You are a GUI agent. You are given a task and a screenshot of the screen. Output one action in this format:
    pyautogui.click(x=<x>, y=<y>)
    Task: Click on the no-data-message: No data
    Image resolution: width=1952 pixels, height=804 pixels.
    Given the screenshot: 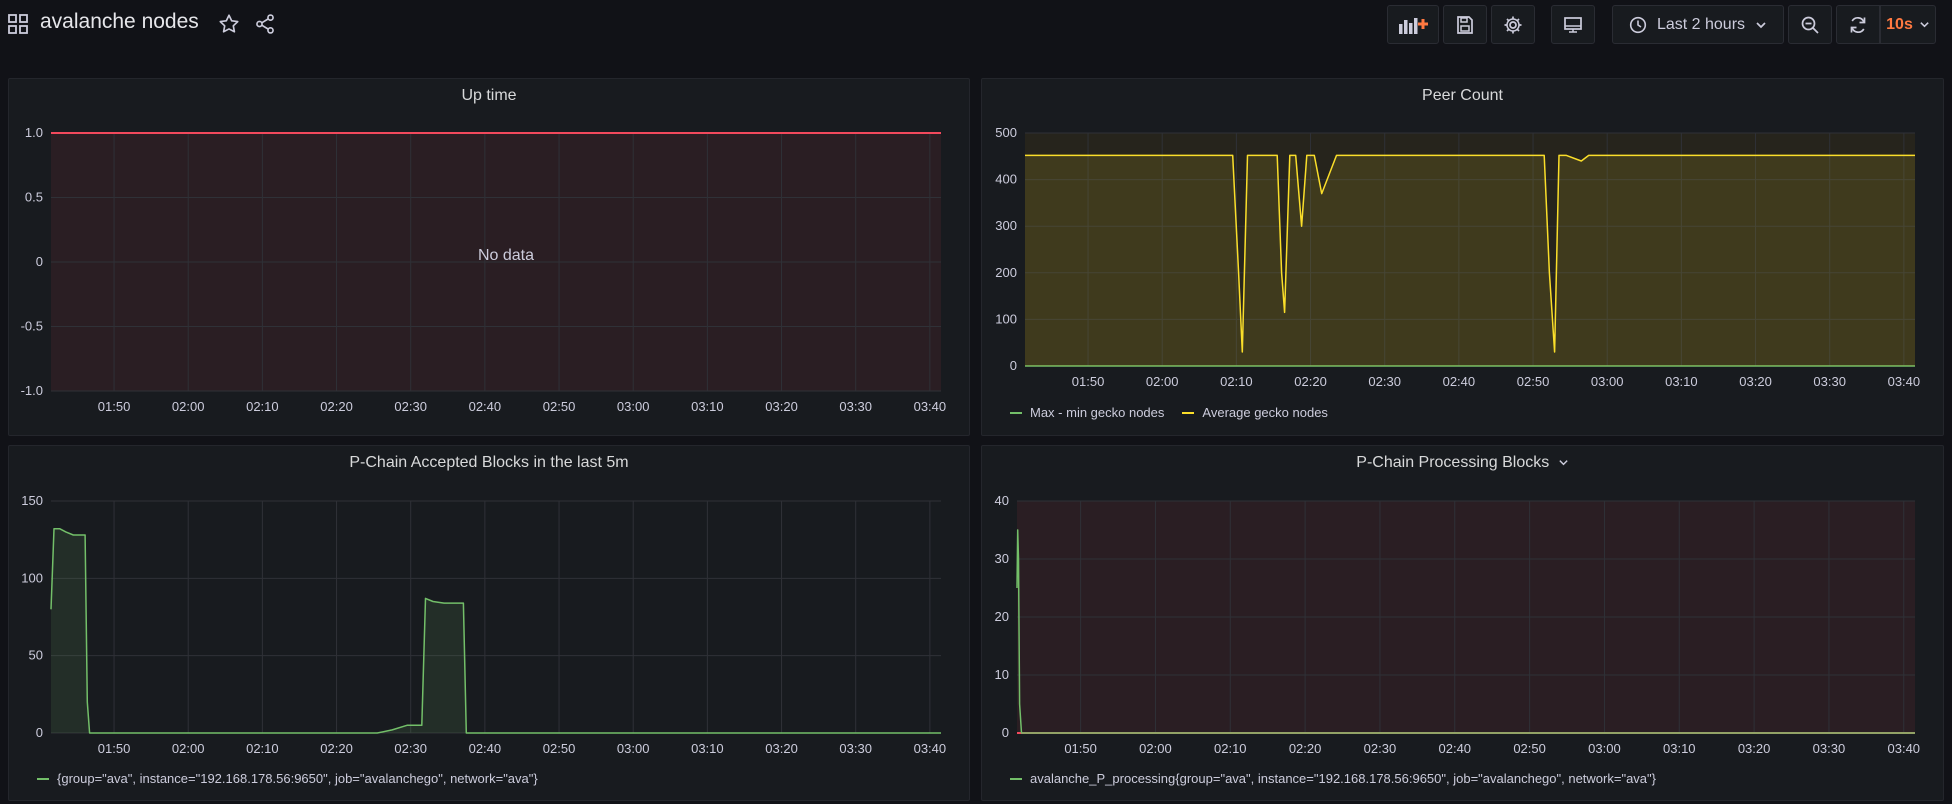 What is the action you would take?
    pyautogui.click(x=506, y=255)
    